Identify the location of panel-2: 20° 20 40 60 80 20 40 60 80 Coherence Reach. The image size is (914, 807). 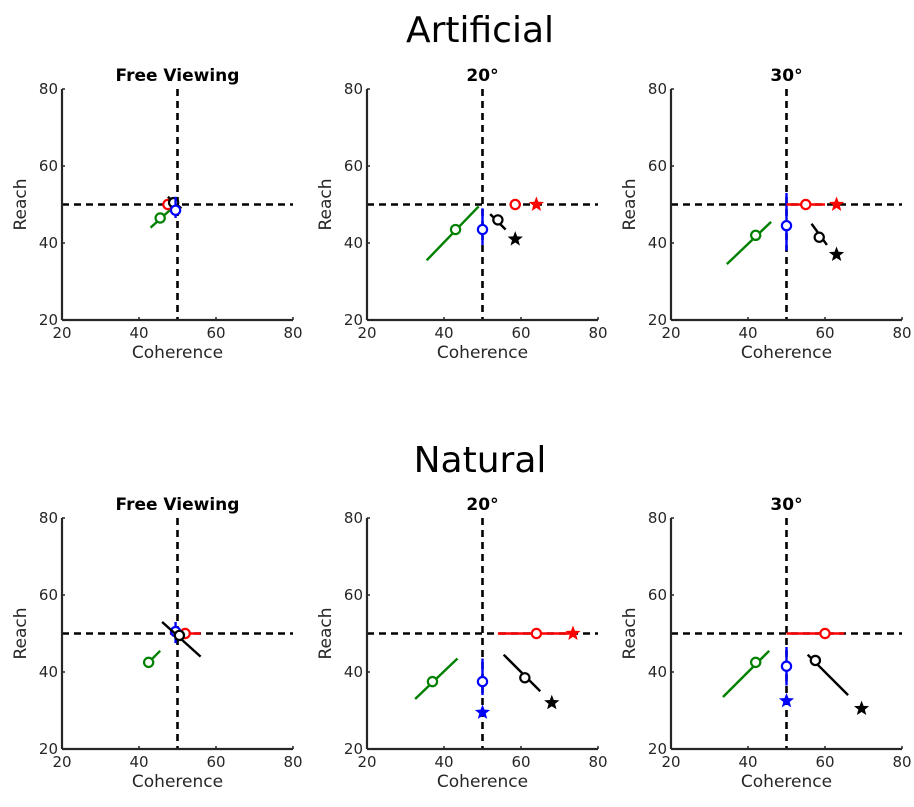
(462, 214).